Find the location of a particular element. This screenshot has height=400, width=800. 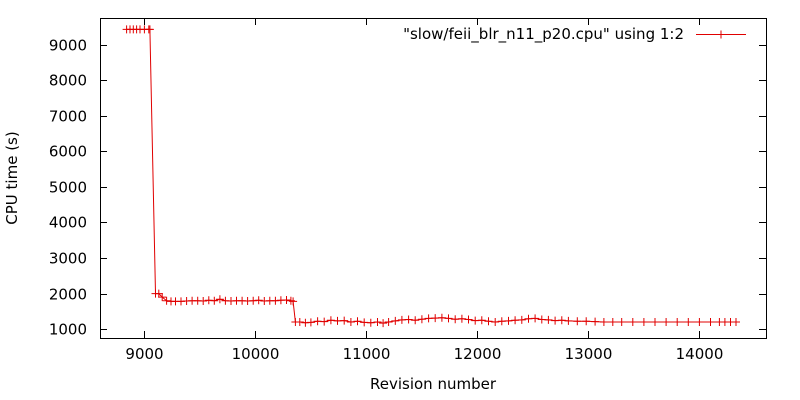

legend-marker-plus is located at coordinates (721, 34).